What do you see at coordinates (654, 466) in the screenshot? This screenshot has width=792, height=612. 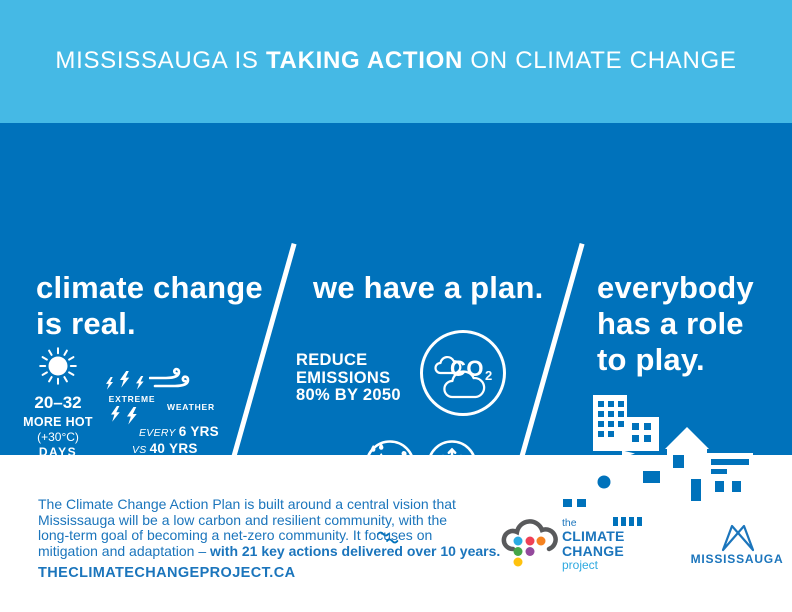 I see `city-skyline-icon` at bounding box center [654, 466].